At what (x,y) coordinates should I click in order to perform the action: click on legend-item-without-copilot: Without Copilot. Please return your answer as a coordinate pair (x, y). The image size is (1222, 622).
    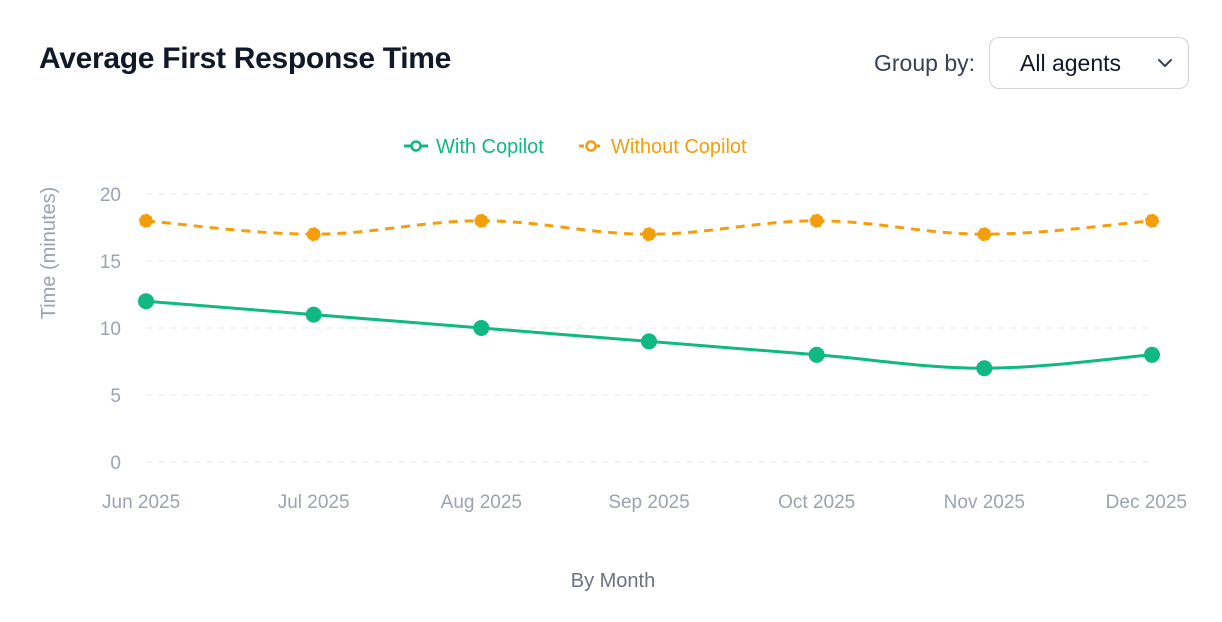
    Looking at the image, I should click on (663, 147).